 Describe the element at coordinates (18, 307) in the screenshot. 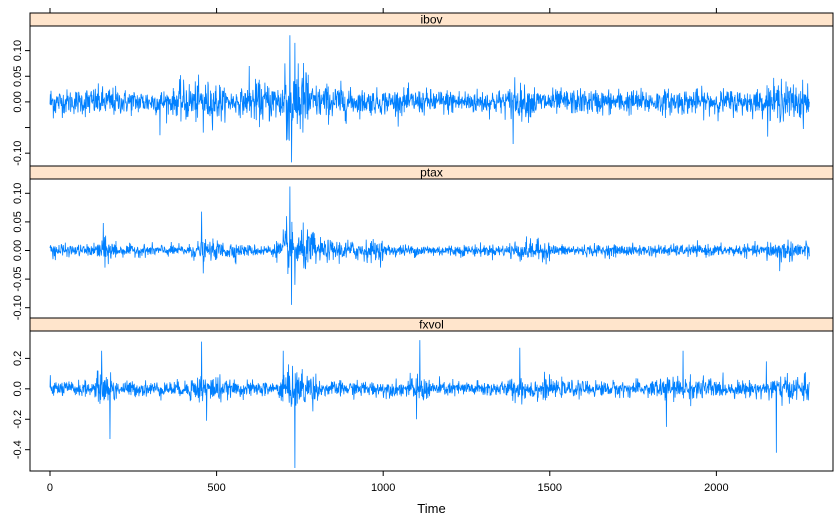

I see `y-tick-label-ptax: -0.10` at that location.